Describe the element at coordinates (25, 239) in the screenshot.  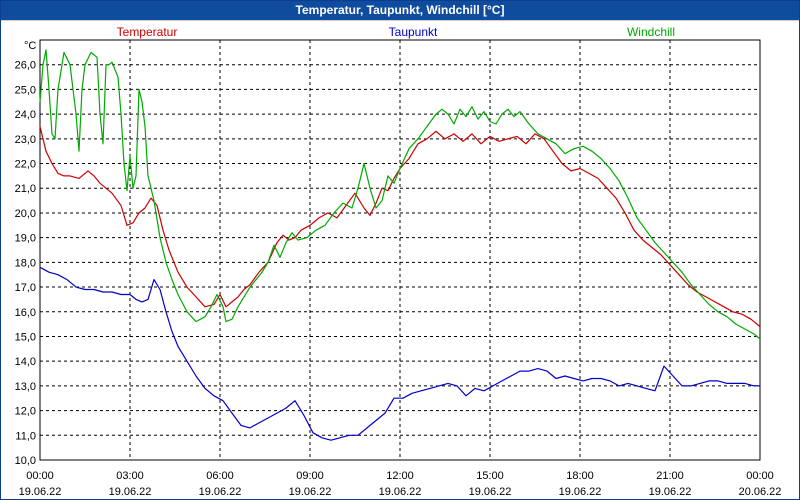
I see `y-tick-label: 19,0` at that location.